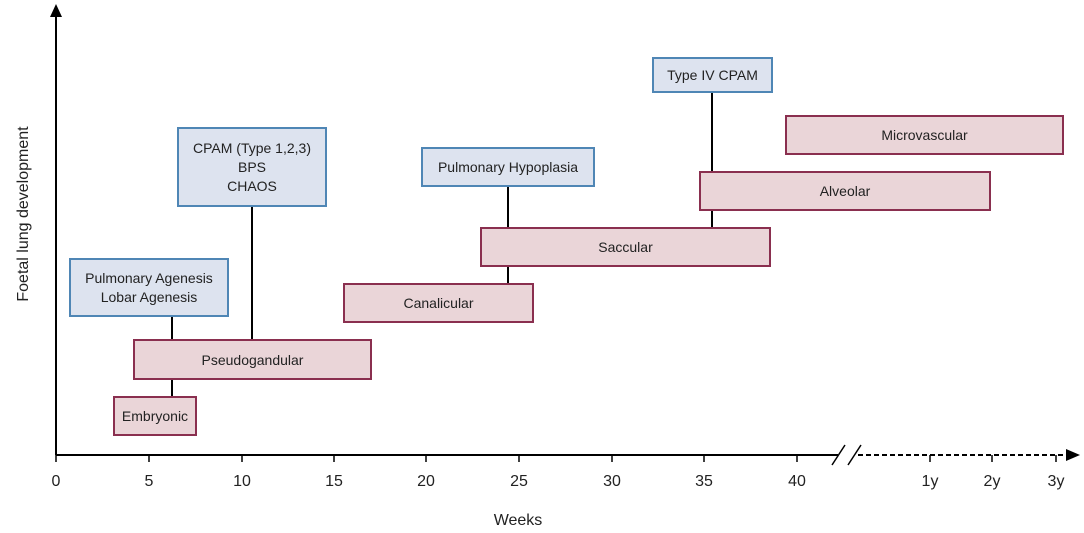 This screenshot has height=533, width=1084. What do you see at coordinates (518, 520) in the screenshot?
I see `x-axis-title: Weeks` at bounding box center [518, 520].